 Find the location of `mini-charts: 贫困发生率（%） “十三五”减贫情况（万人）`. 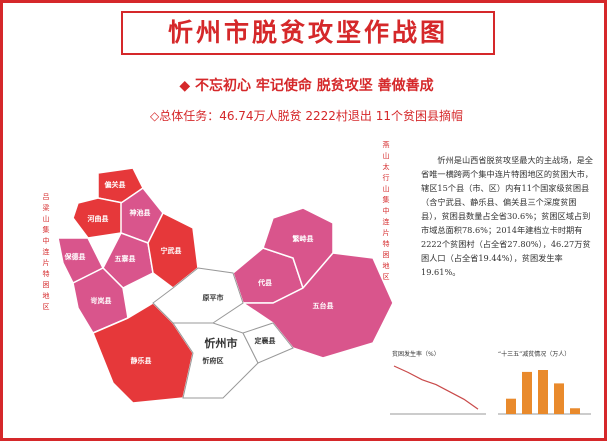

mini-charts: 贫困发生率（%） “十三五”减贫情况（万人） is located at coordinates (490, 382).